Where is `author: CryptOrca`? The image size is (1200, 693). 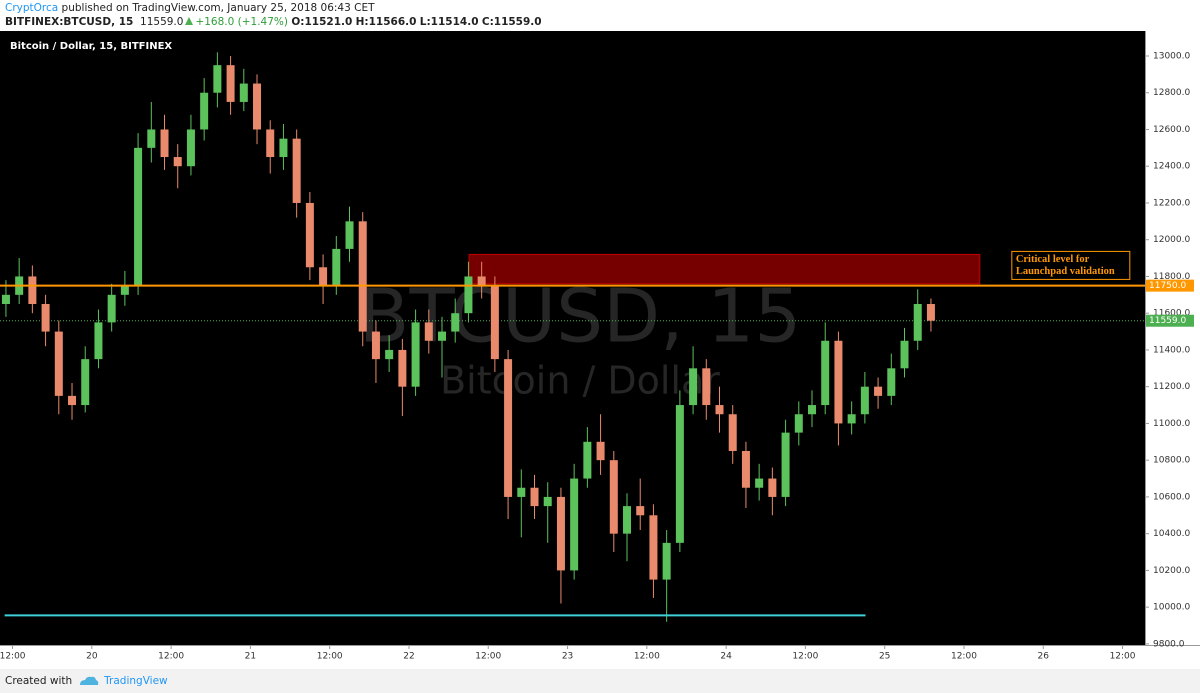
author: CryptOrca is located at coordinates (32, 8).